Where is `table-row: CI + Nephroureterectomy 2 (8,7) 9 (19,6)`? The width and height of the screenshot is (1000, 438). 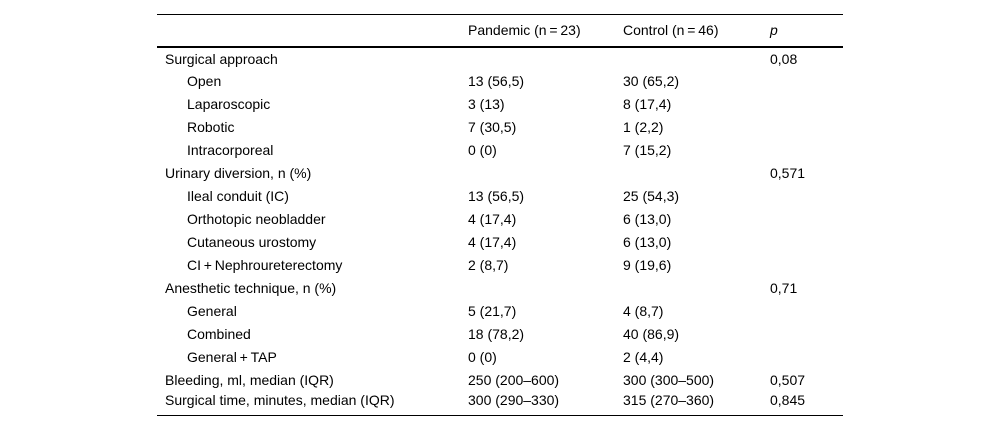 table-row: CI + Nephroureterectomy 2 (8,7) 9 (19,6) is located at coordinates (500, 265).